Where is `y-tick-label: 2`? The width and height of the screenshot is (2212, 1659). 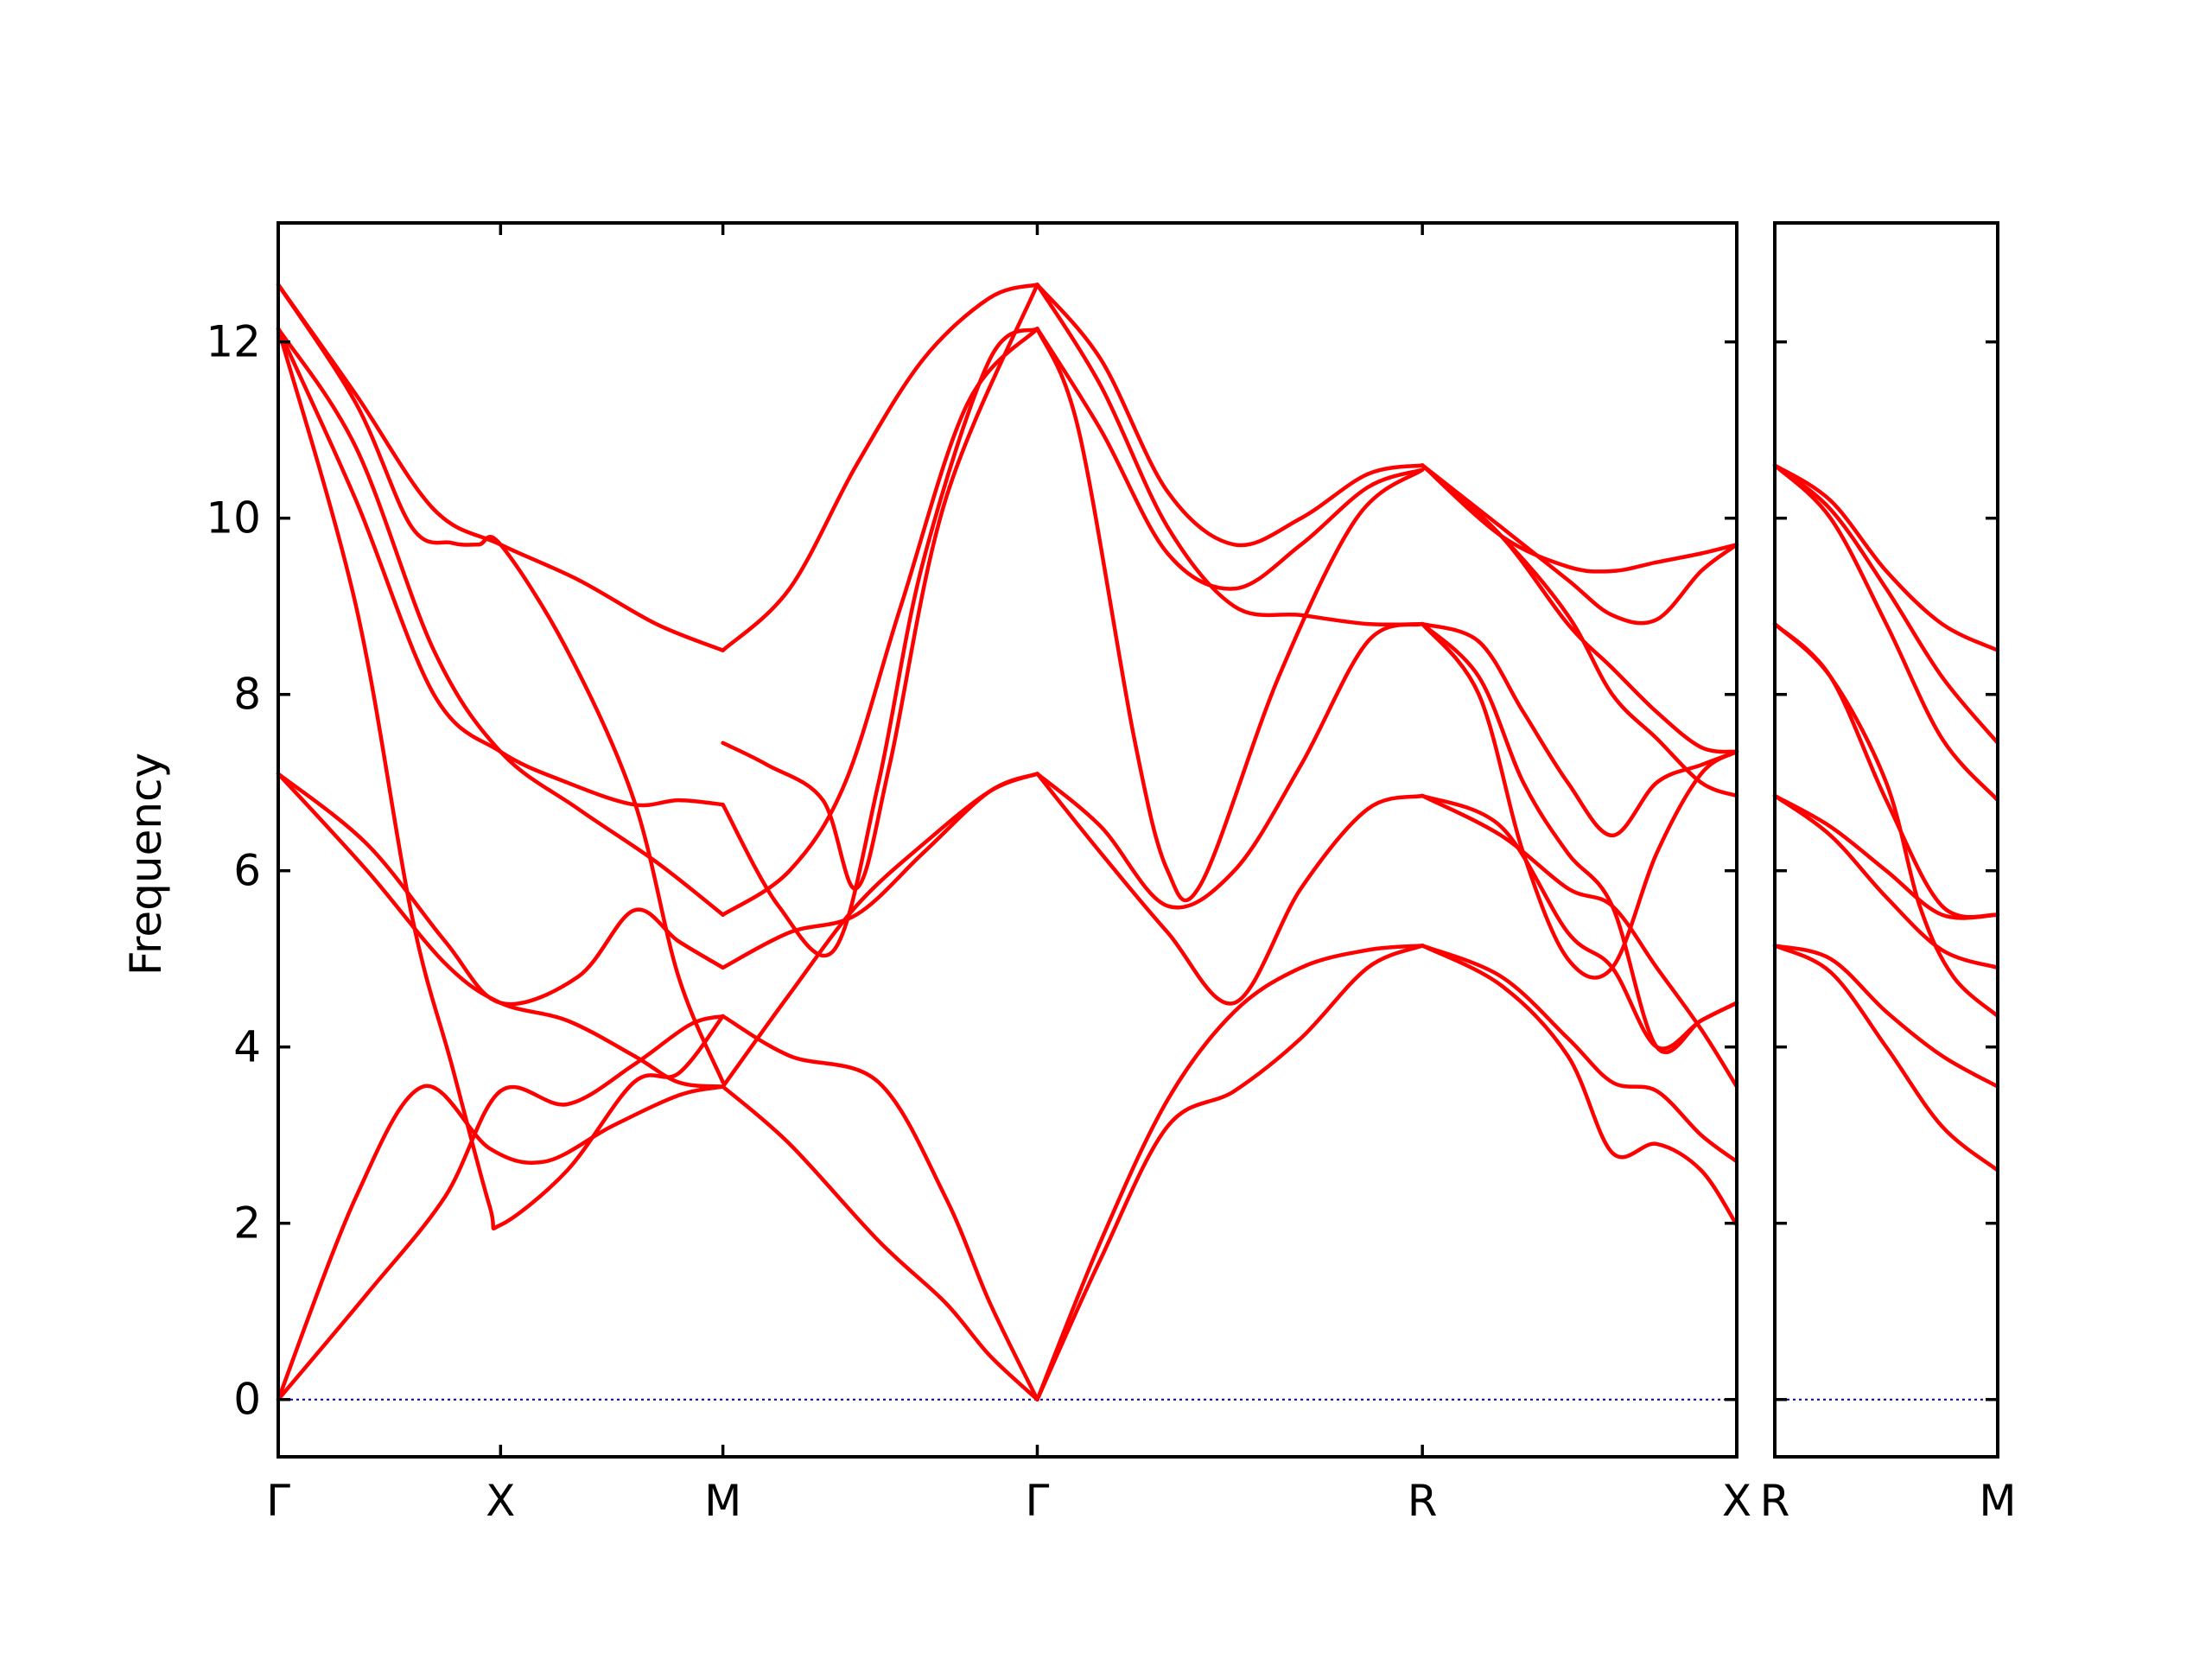 y-tick-label: 2 is located at coordinates (247, 1223).